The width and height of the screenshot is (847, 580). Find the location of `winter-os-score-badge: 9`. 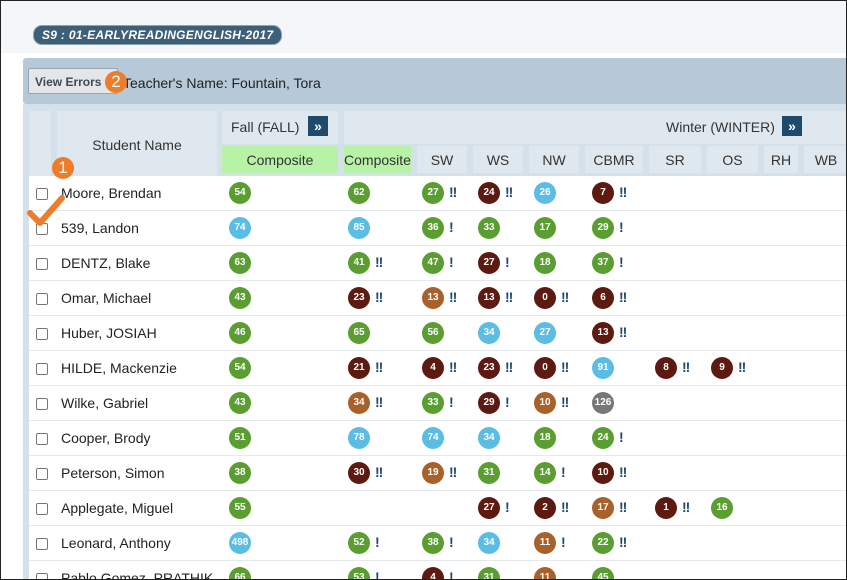

winter-os-score-badge: 9 is located at coordinates (722, 368).